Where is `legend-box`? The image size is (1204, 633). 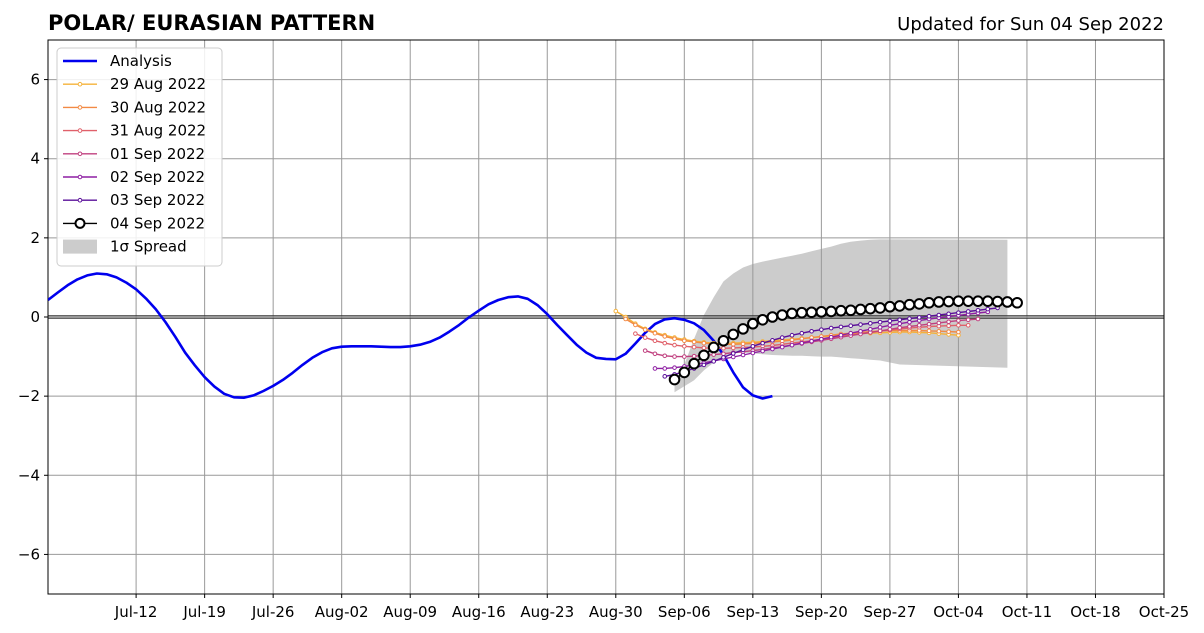 legend-box is located at coordinates (139, 157).